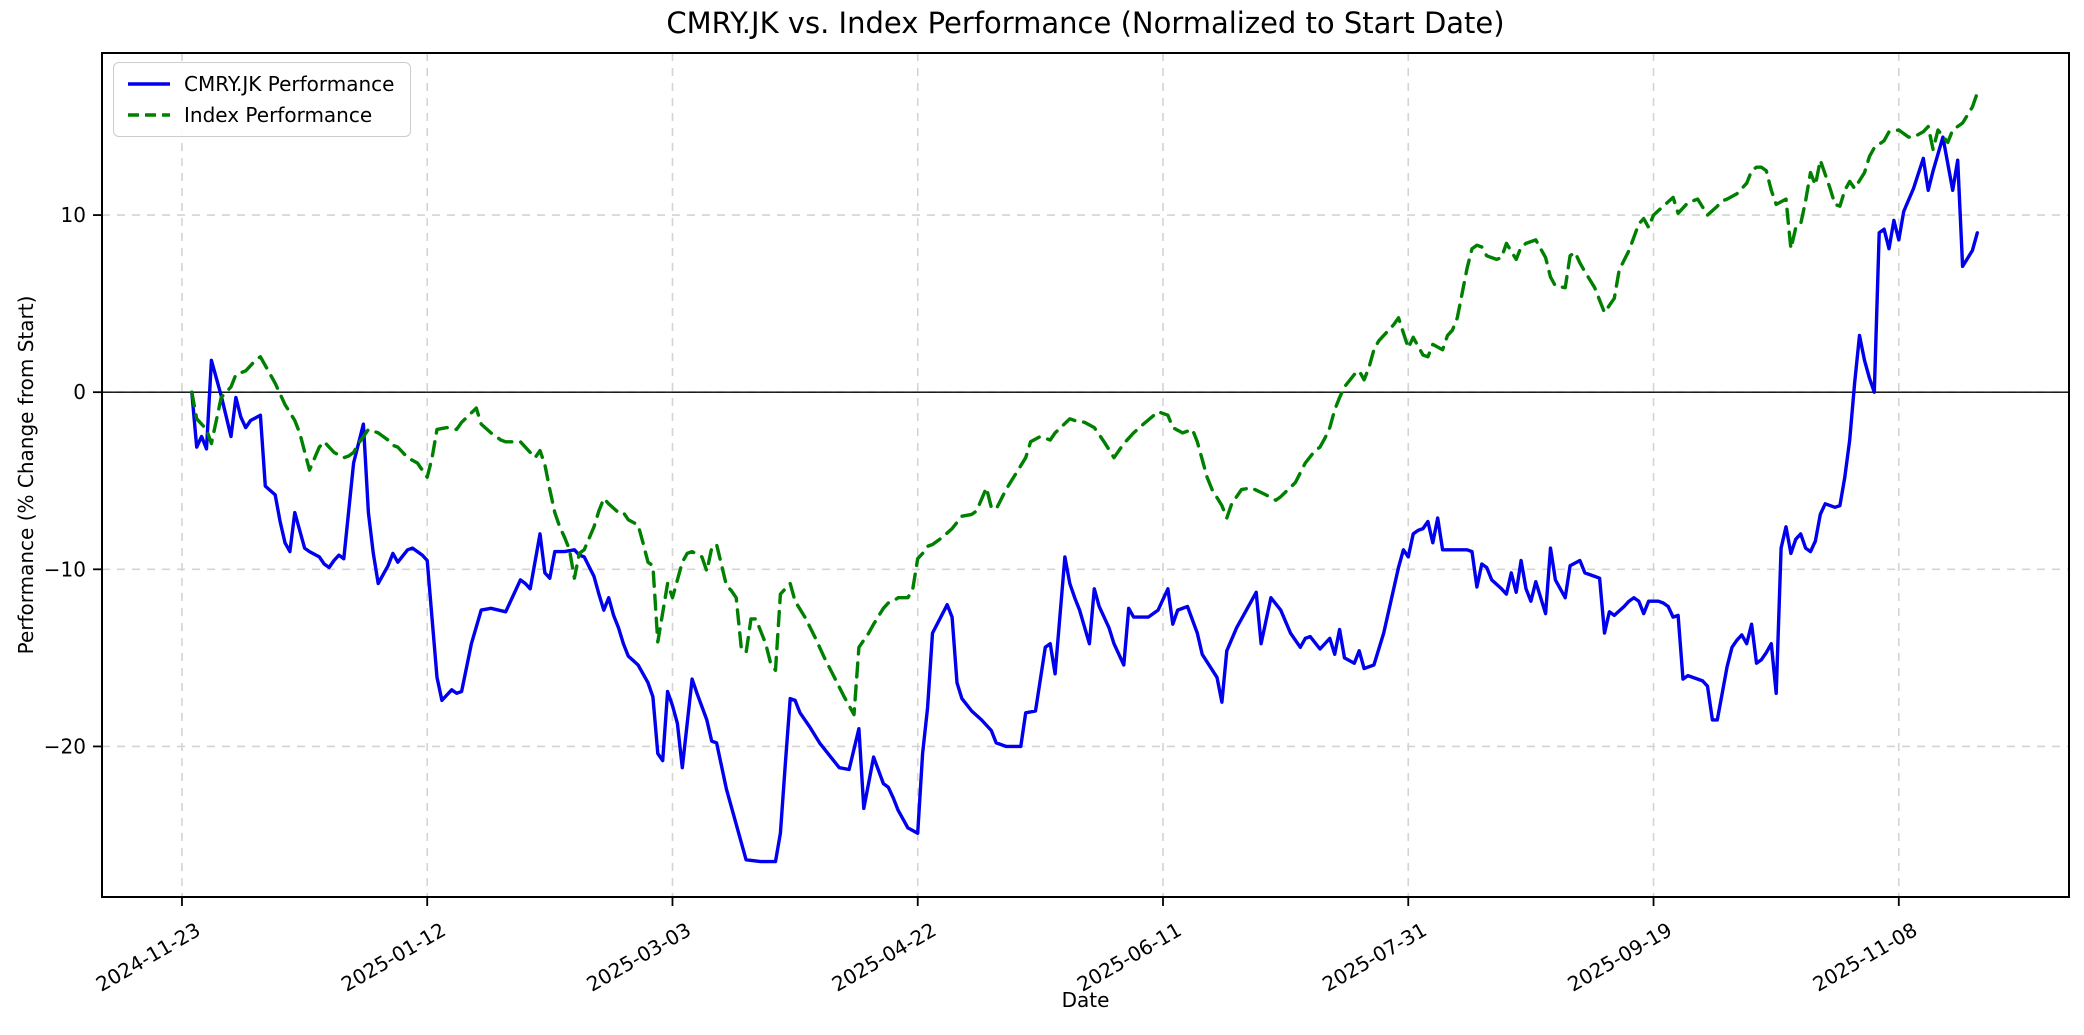 This screenshot has width=2084, height=1035. Describe the element at coordinates (638, 957) in the screenshot. I see `x-tick-label: 2025-03-03` at that location.